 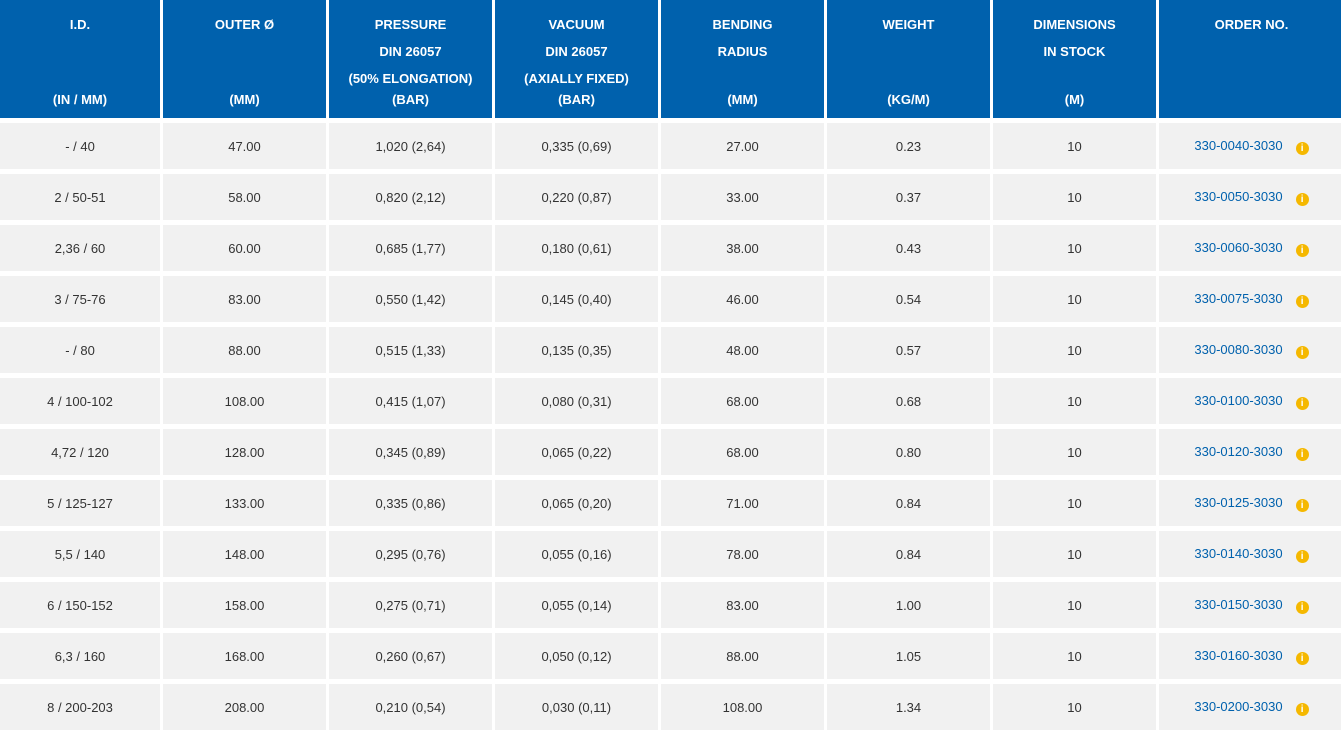 I want to click on column-header-label: WEIGHT, so click(x=908, y=24).